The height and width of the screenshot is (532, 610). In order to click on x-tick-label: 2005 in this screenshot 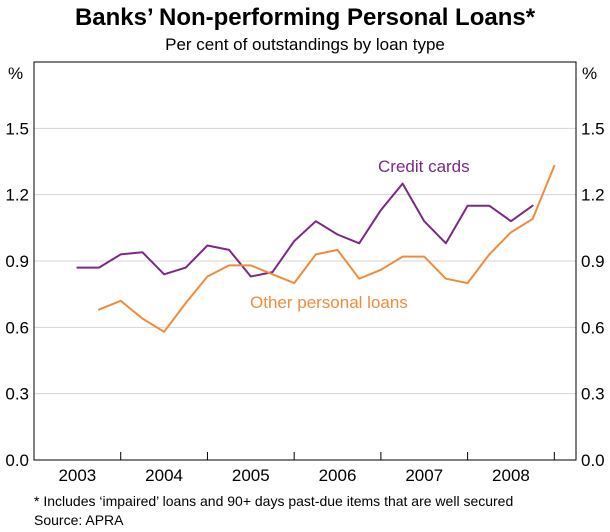, I will do `click(251, 475)`.